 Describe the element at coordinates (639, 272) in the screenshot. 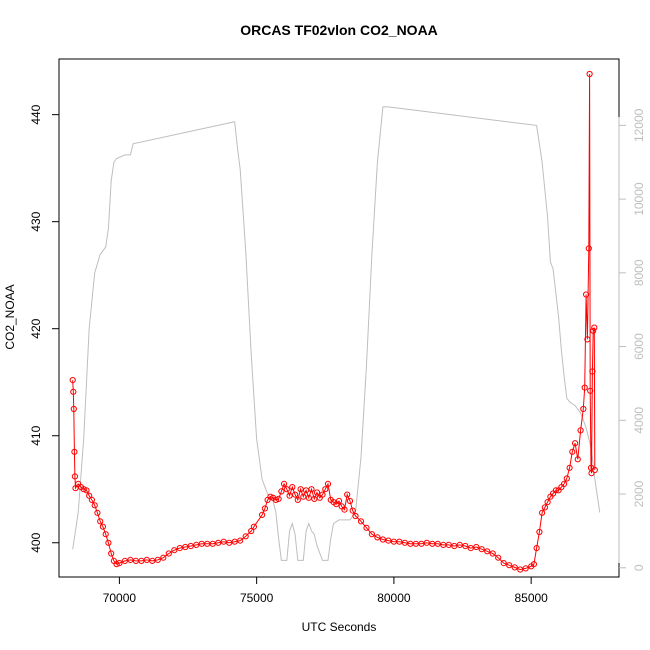

I see `y2-tick-label: 8000` at that location.